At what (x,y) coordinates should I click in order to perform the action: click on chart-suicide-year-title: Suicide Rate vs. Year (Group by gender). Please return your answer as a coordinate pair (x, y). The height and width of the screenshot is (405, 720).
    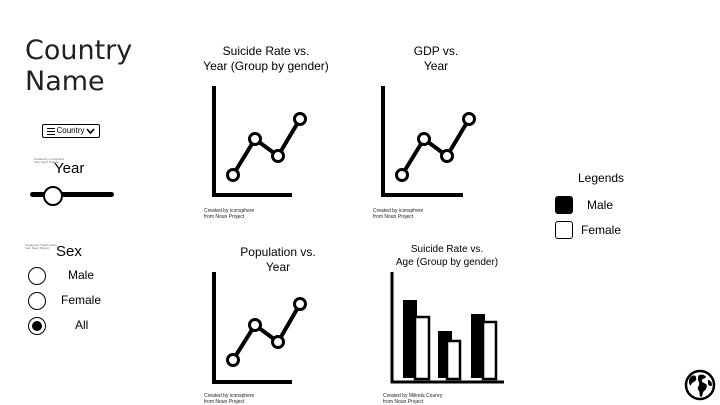
    Looking at the image, I should click on (266, 59).